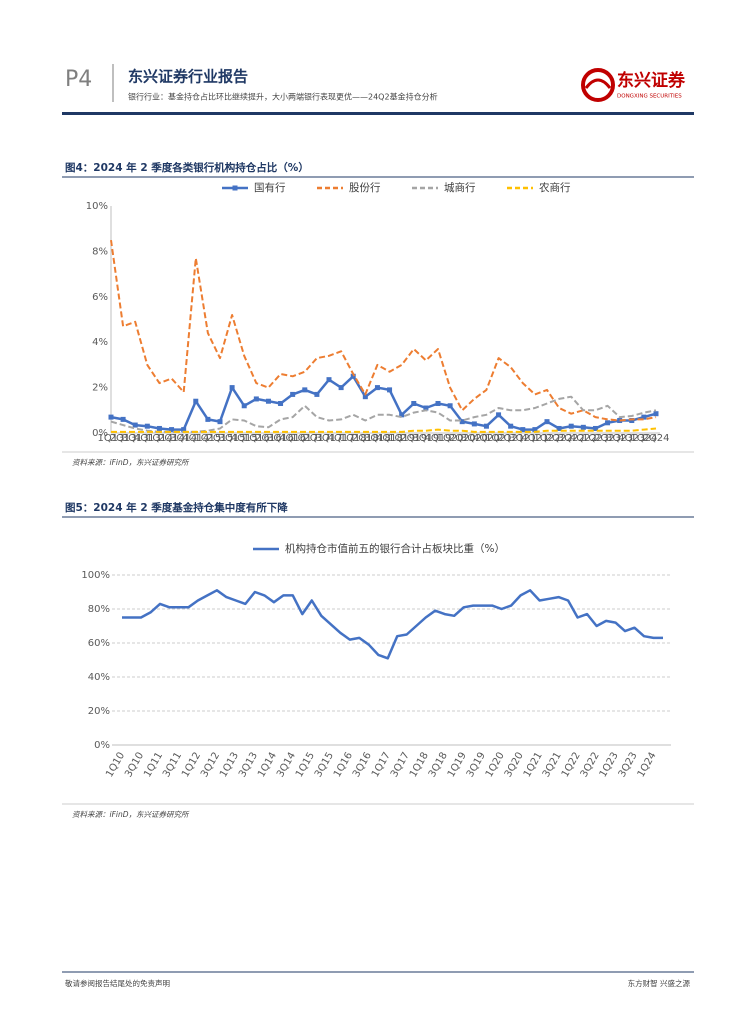  Describe the element at coordinates (99, 643) in the screenshot. I see `y-tick-label: 60%` at that location.